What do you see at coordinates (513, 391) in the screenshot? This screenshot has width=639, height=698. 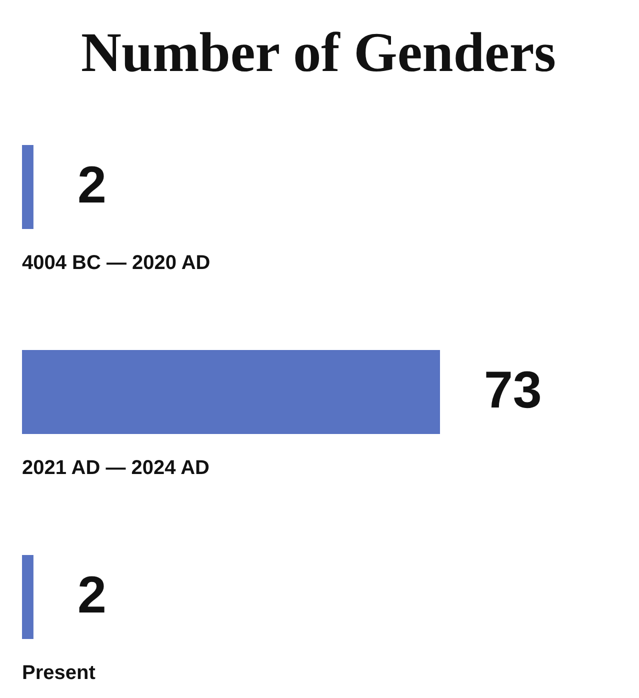 I see `data-label: 73` at bounding box center [513, 391].